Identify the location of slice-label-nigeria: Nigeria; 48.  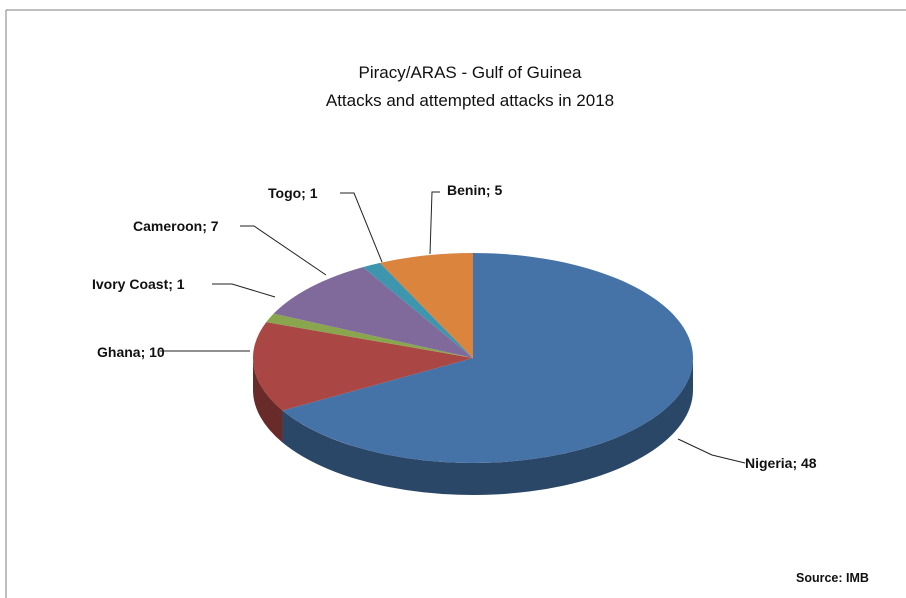
(781, 463).